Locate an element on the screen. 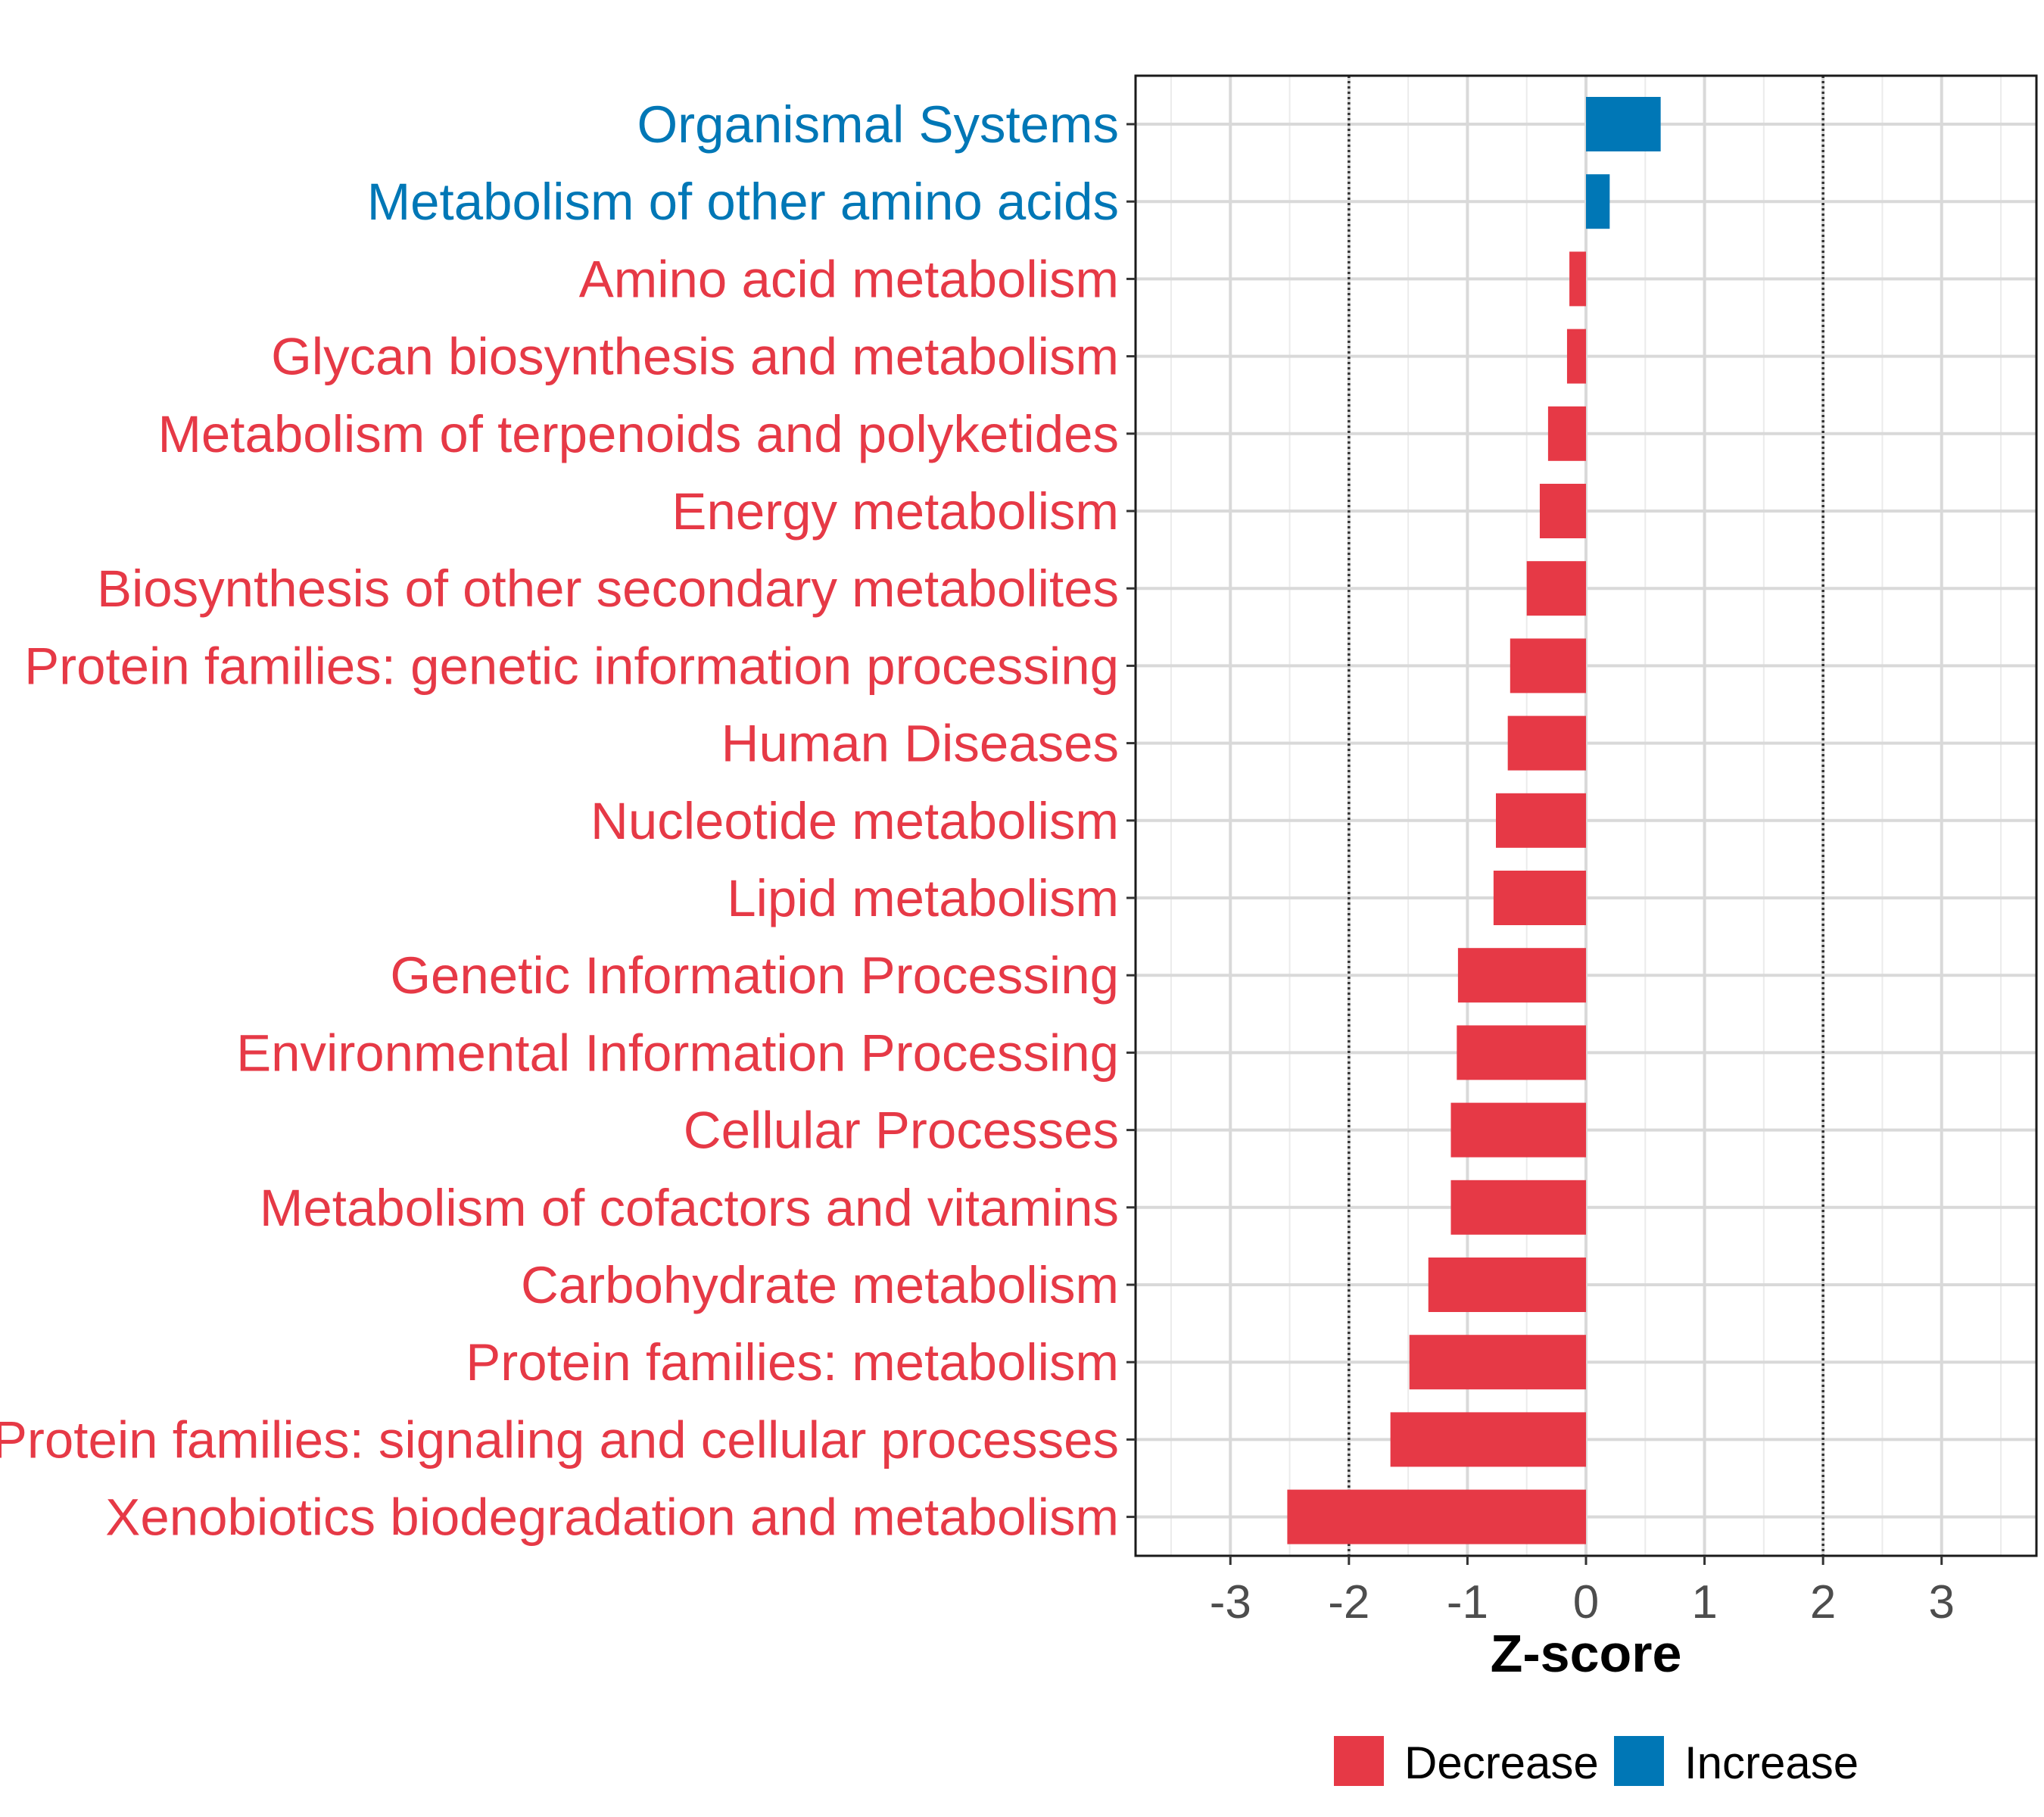 The height and width of the screenshot is (1817, 2044). x-axis-title: Z-score is located at coordinates (1586, 1653).